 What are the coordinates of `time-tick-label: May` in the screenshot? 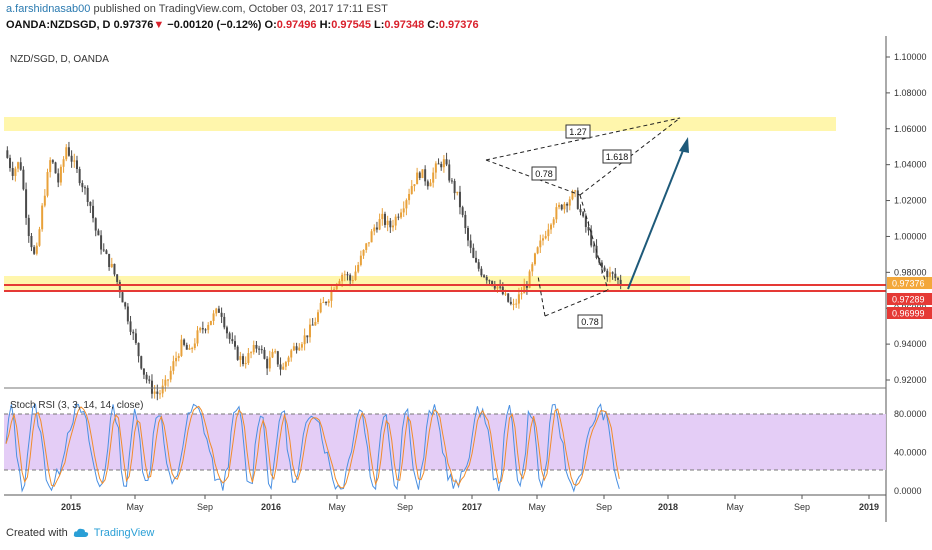 It's located at (537, 507).